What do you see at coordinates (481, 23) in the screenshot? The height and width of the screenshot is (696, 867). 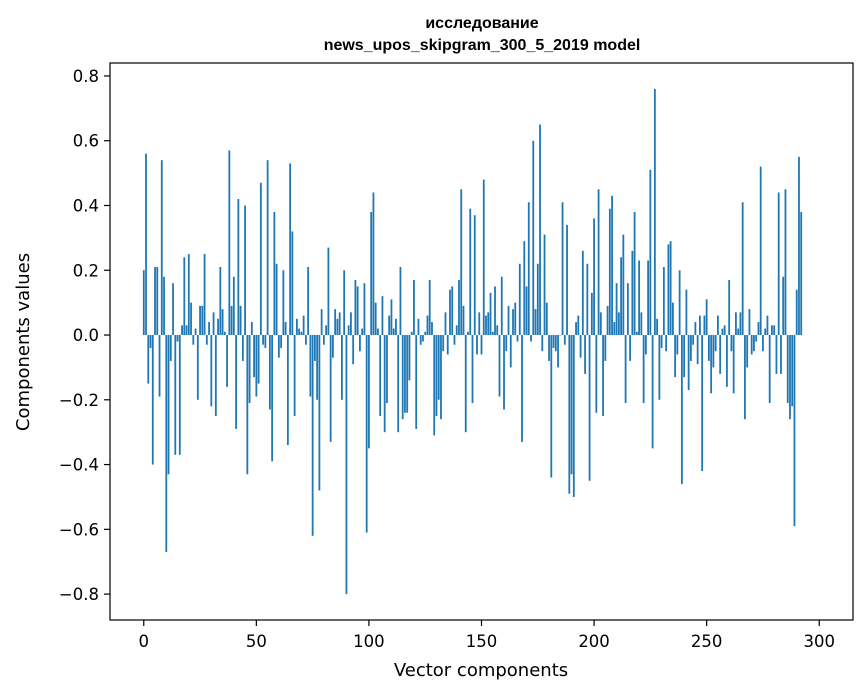 I see `chart-title-line-1: исследование` at bounding box center [481, 23].